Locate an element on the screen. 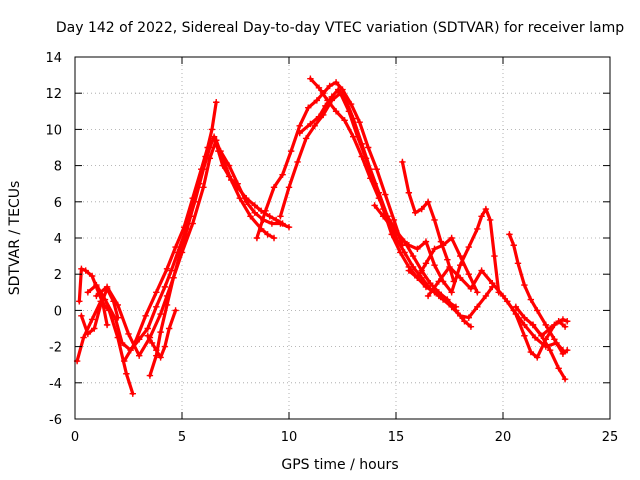 The width and height of the screenshot is (640, 480). y-tick-label: 0 is located at coordinates (58, 311).